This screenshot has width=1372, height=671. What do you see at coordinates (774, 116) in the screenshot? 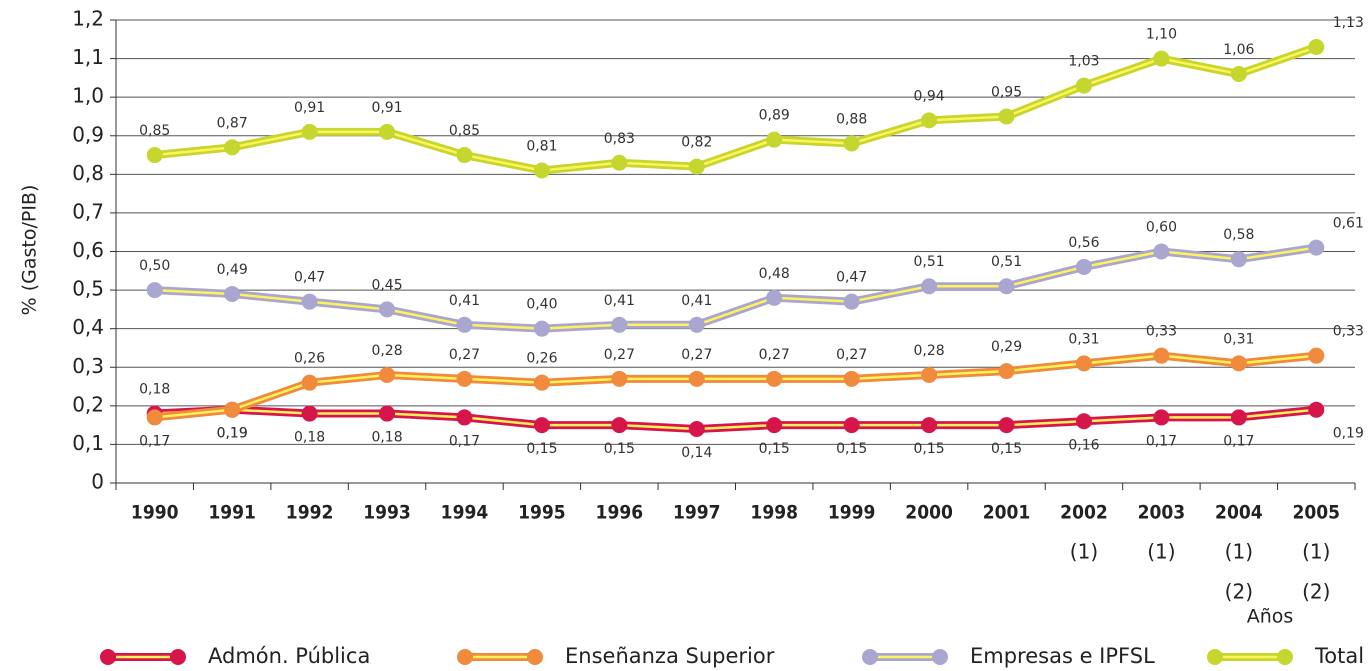
I see `value-label: 0,89` at bounding box center [774, 116].